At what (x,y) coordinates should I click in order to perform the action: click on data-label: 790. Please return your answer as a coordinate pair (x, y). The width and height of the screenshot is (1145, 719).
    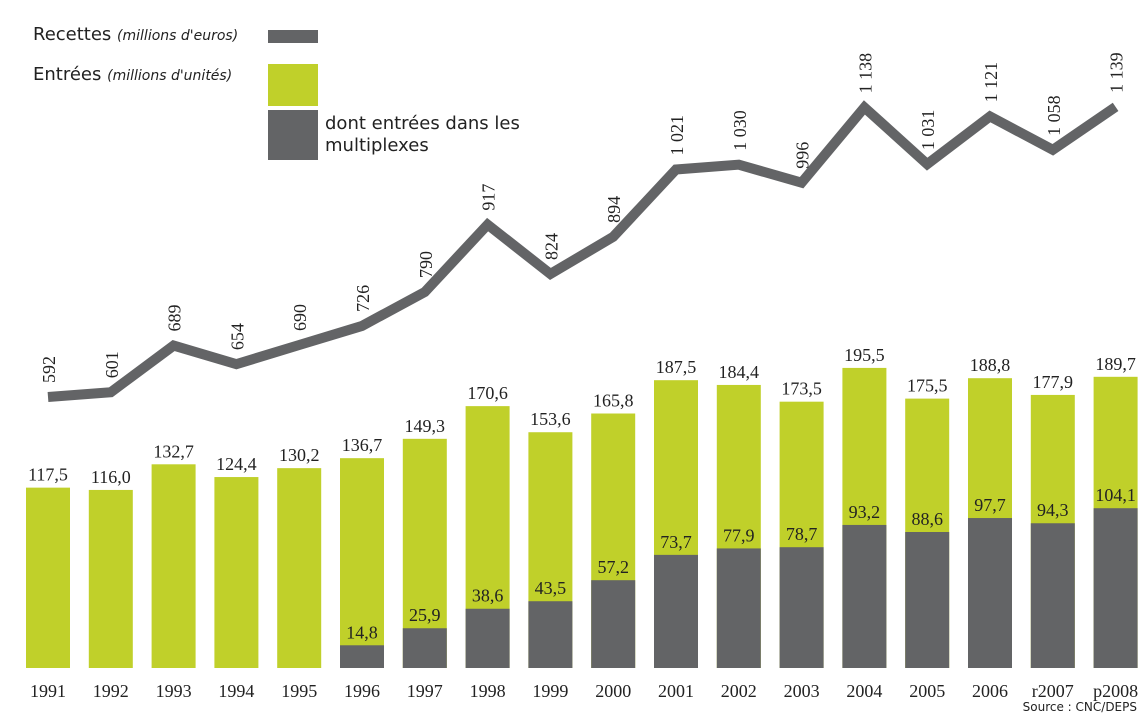
    Looking at the image, I should click on (426, 264).